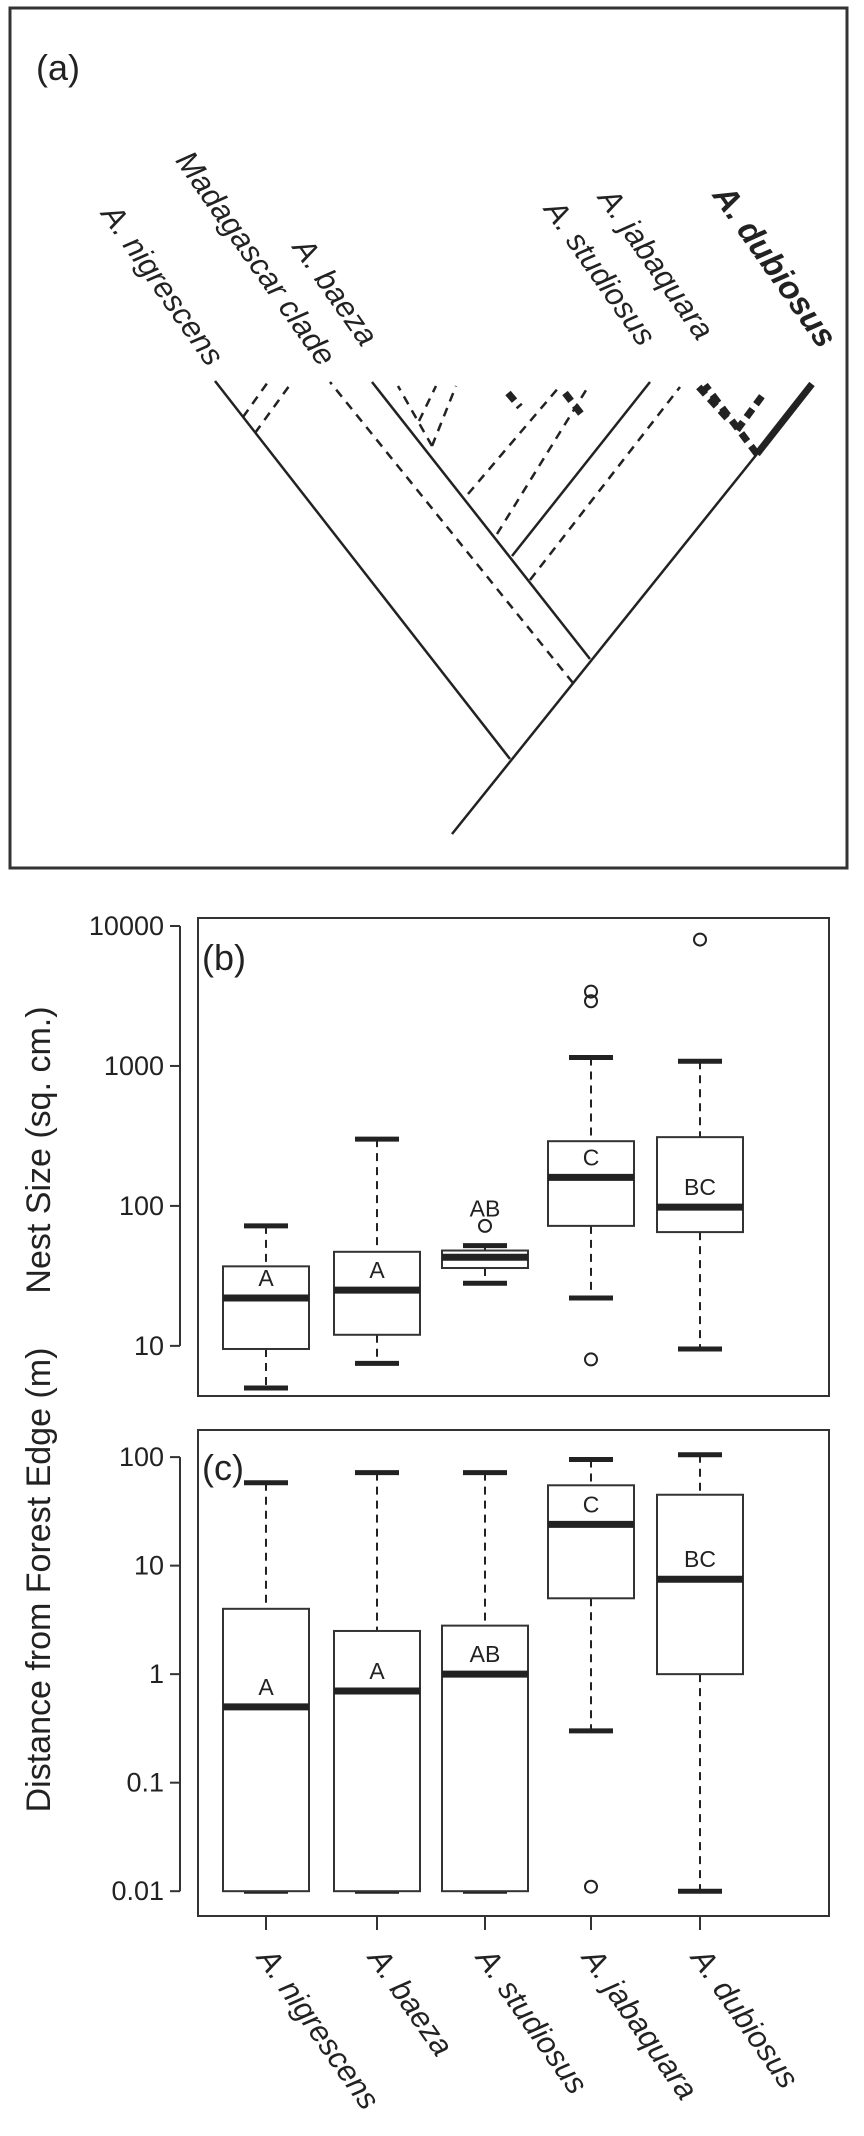 The width and height of the screenshot is (864, 2136). What do you see at coordinates (58, 67) in the screenshot?
I see `panel-a-label: (a)` at bounding box center [58, 67].